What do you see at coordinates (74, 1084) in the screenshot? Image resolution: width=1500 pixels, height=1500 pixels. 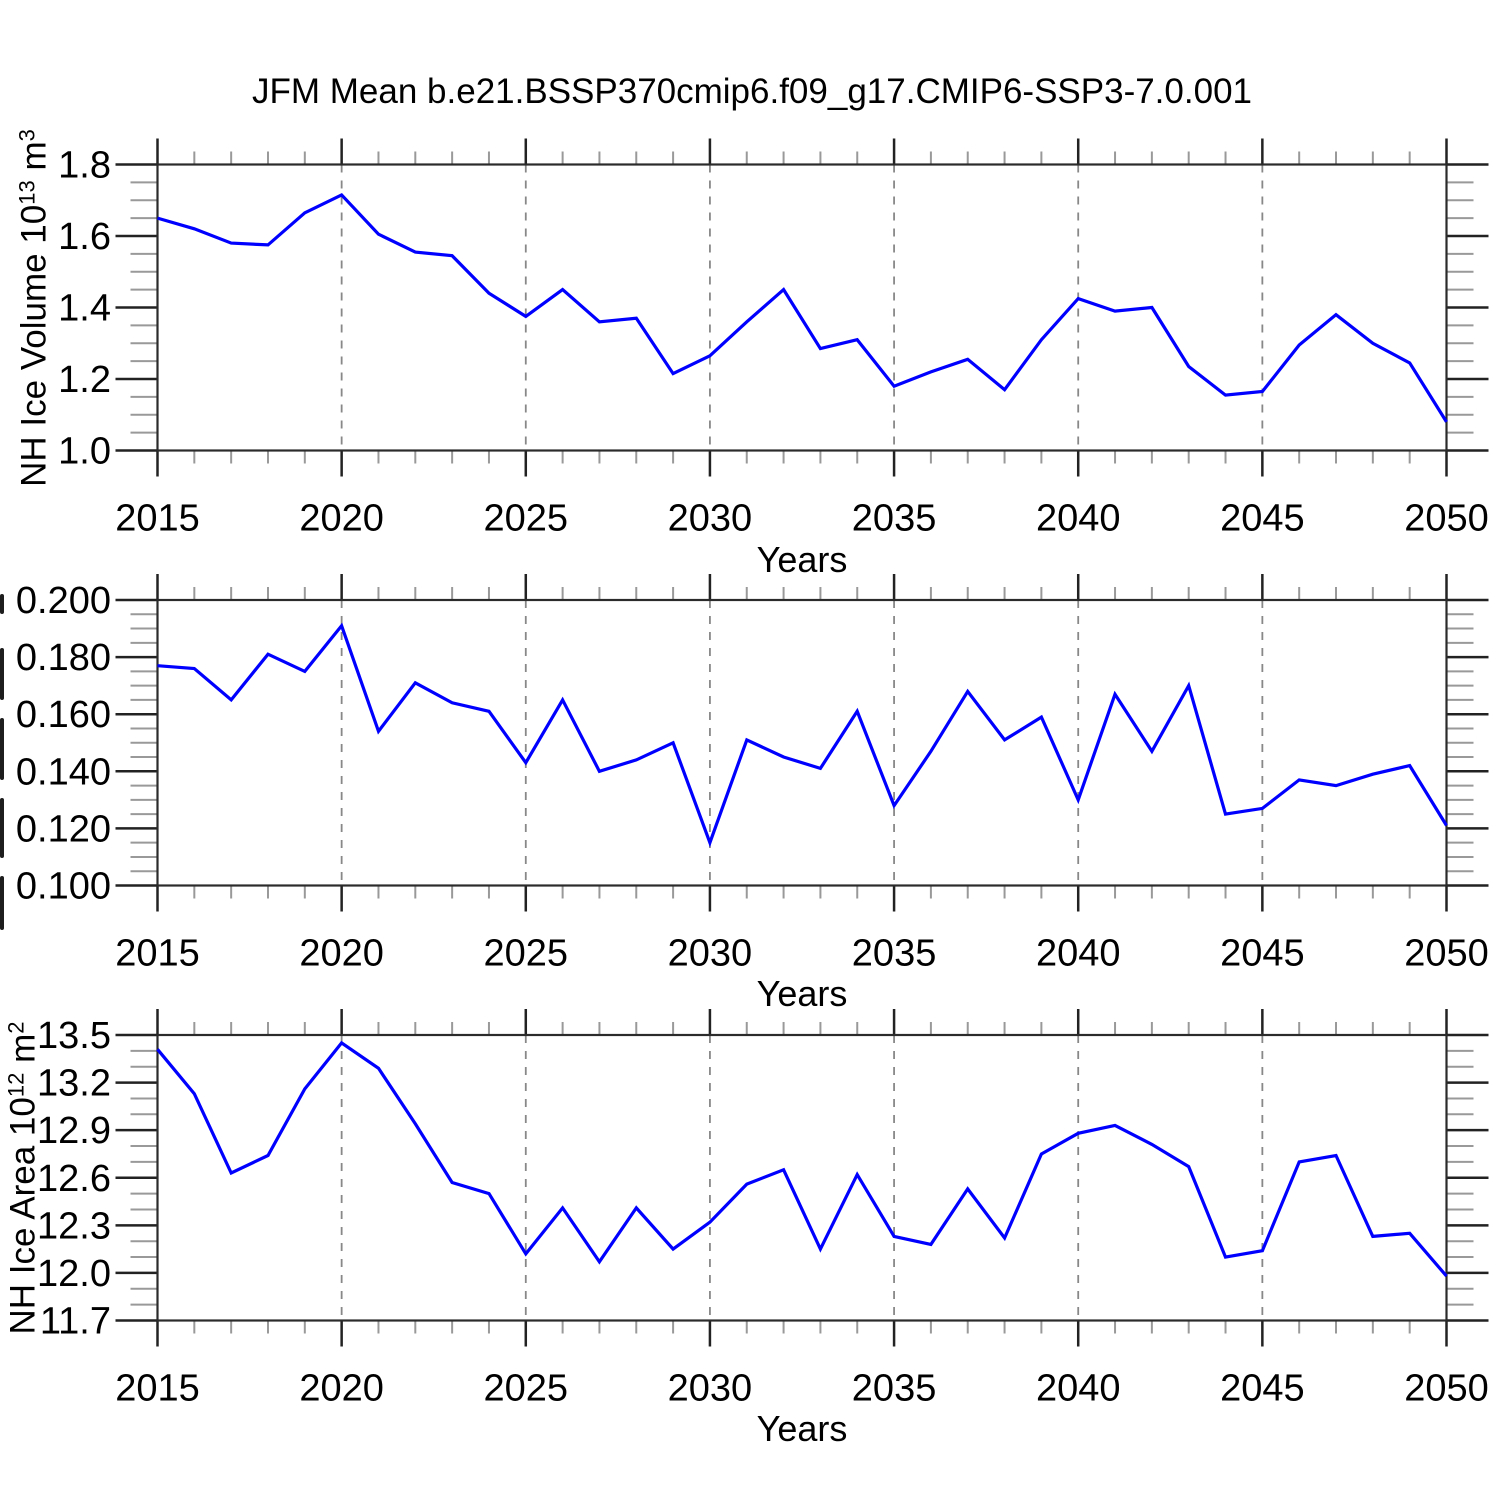 I see `y-tick-label: 13.2` at bounding box center [74, 1084].